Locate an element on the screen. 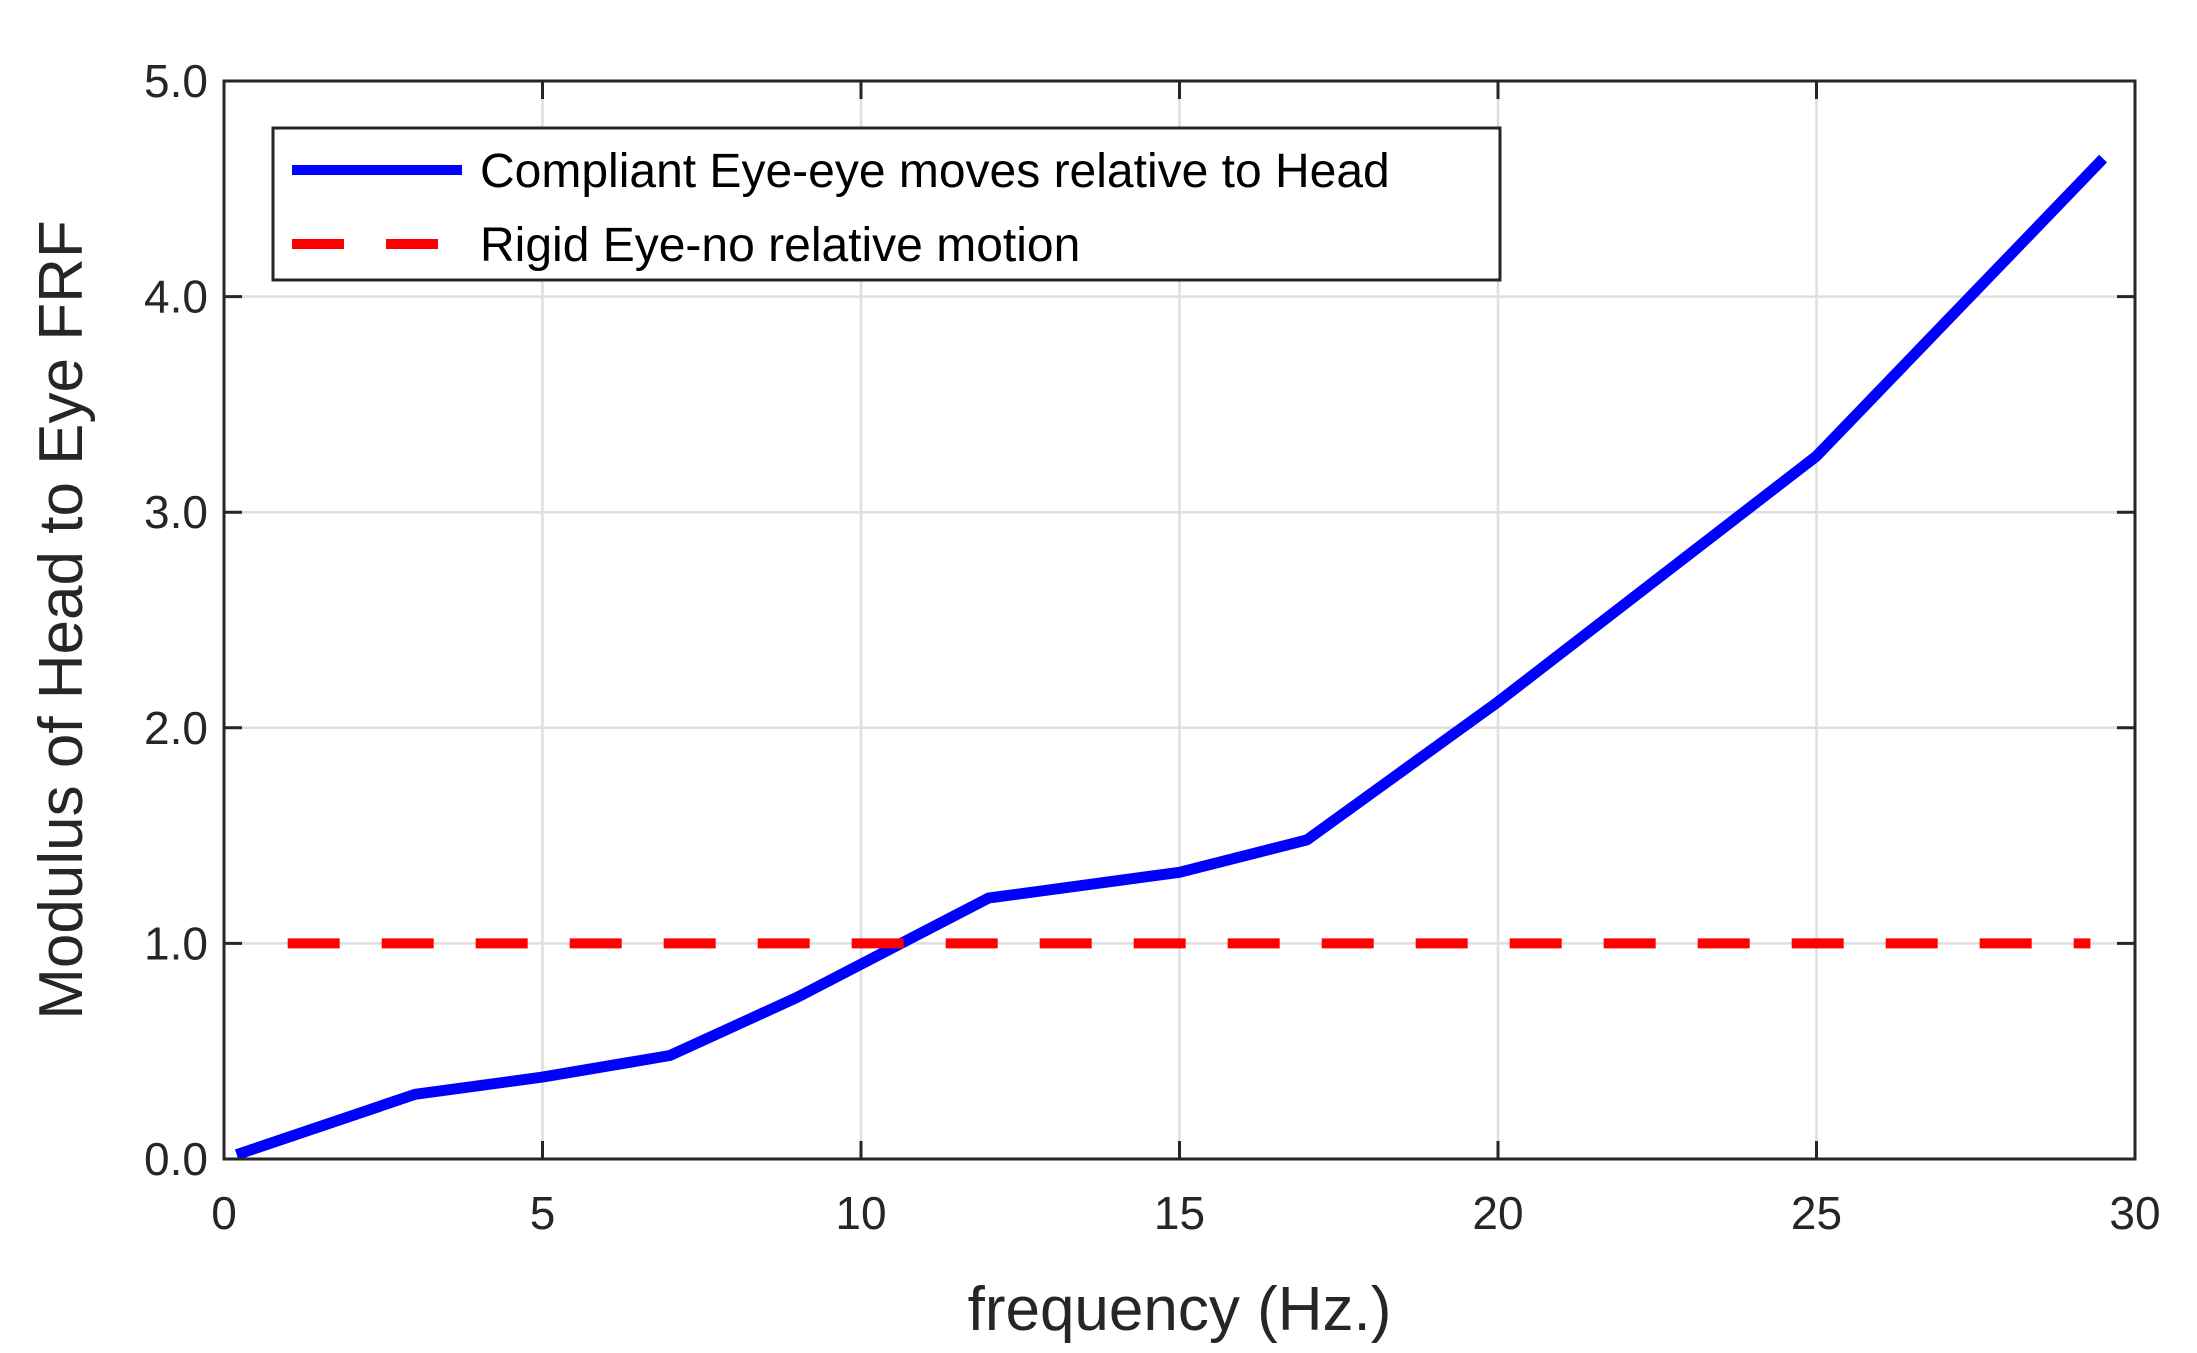 This screenshot has width=2197, height=1353. y-tick-label: 0.0 is located at coordinates (176, 1159).